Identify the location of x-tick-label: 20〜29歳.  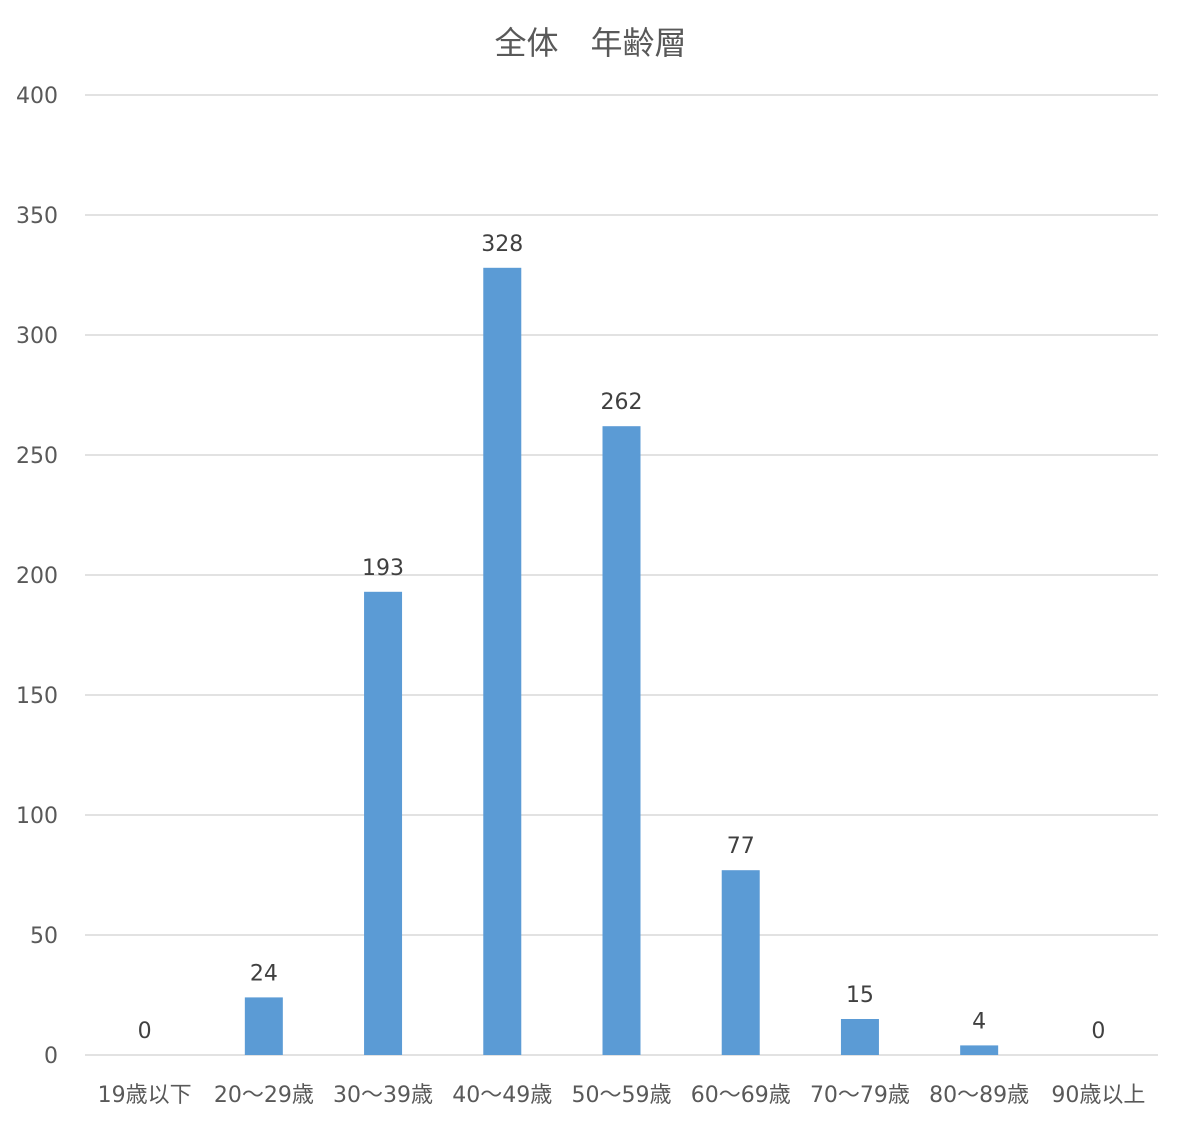
(264, 1095).